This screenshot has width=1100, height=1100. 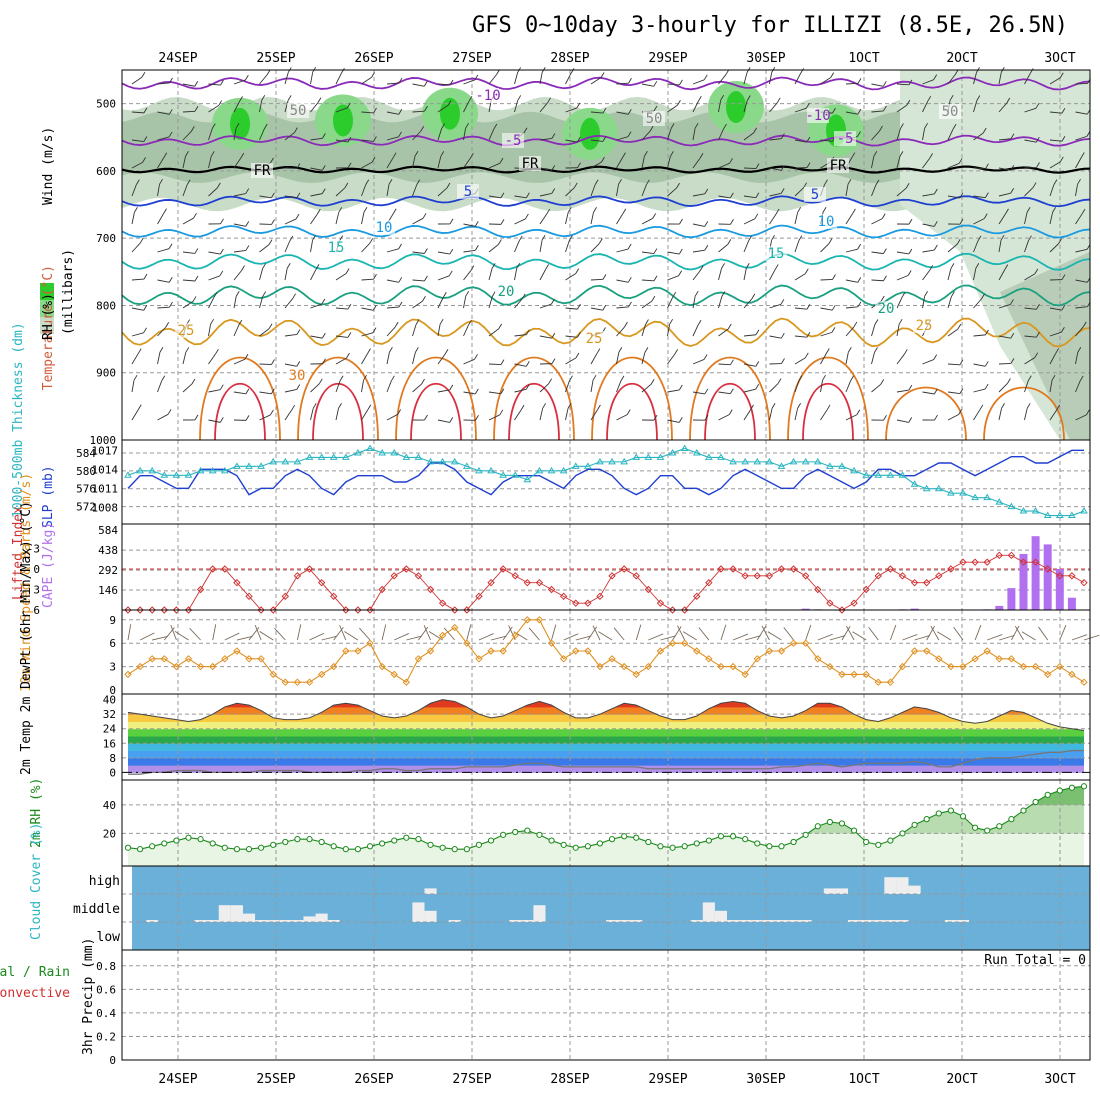 I want to click on cape-bar, so click(x=1059, y=589).